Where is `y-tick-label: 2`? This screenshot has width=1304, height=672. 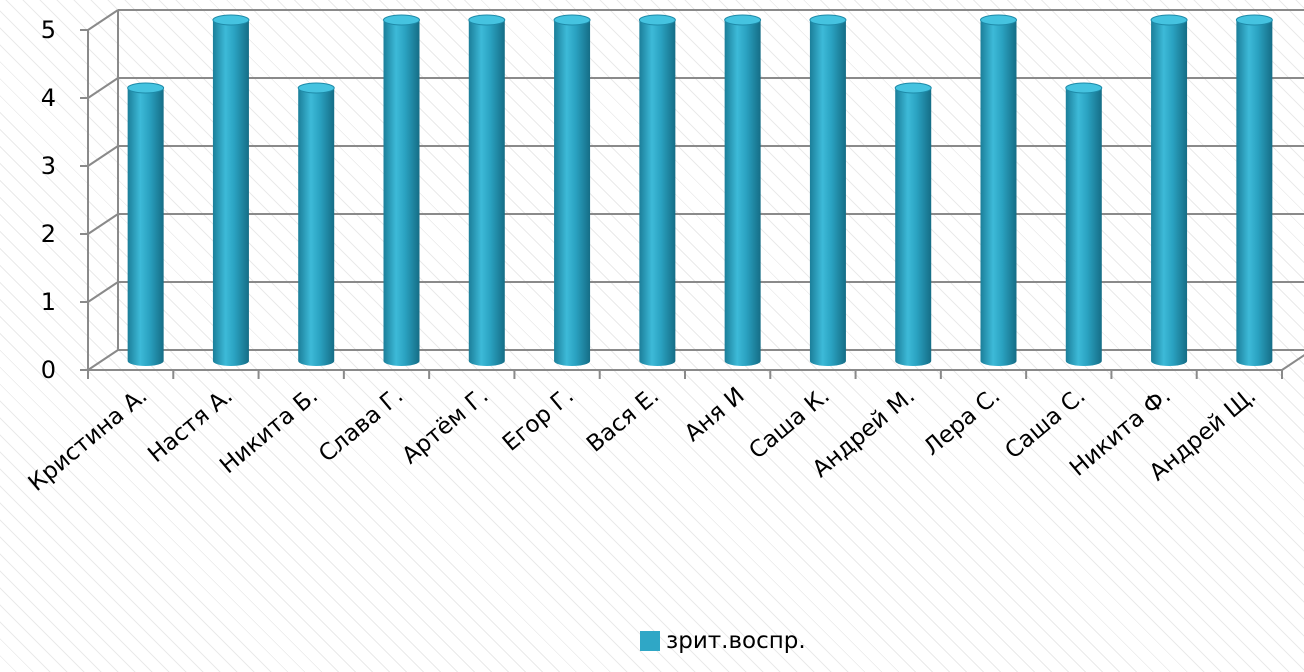
y-tick-label: 2 is located at coordinates (48, 234).